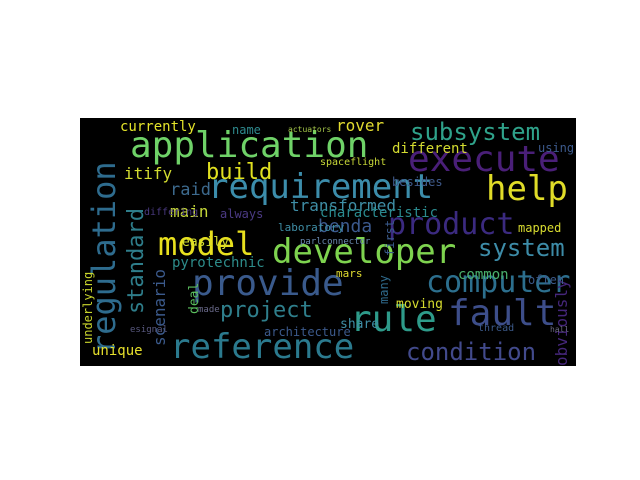  What do you see at coordinates (345, 226) in the screenshot?
I see `word-benda: benda` at bounding box center [345, 226].